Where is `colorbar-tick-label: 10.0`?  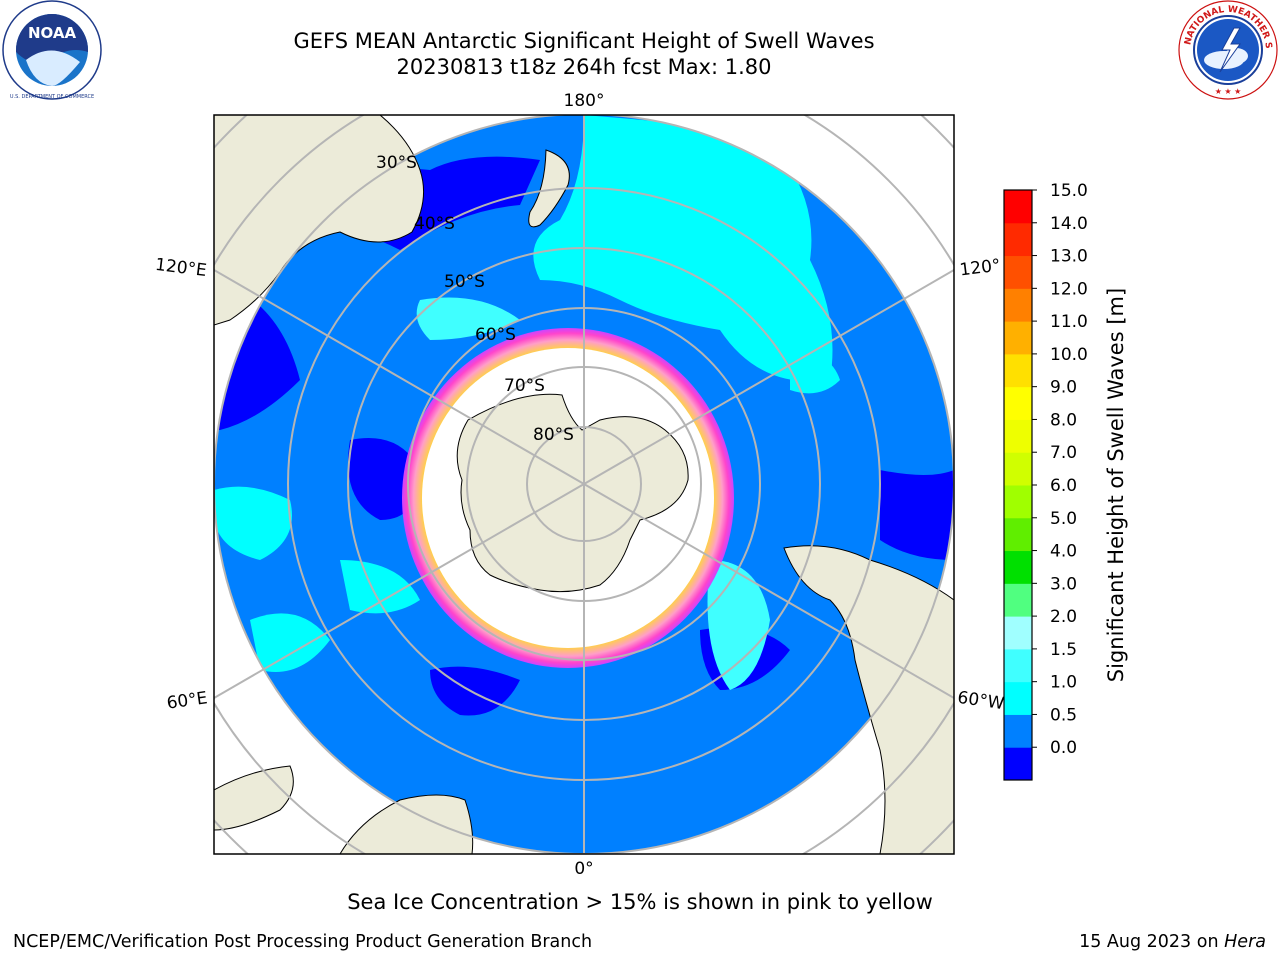
colorbar-tick-label: 10.0 is located at coordinates (1069, 355).